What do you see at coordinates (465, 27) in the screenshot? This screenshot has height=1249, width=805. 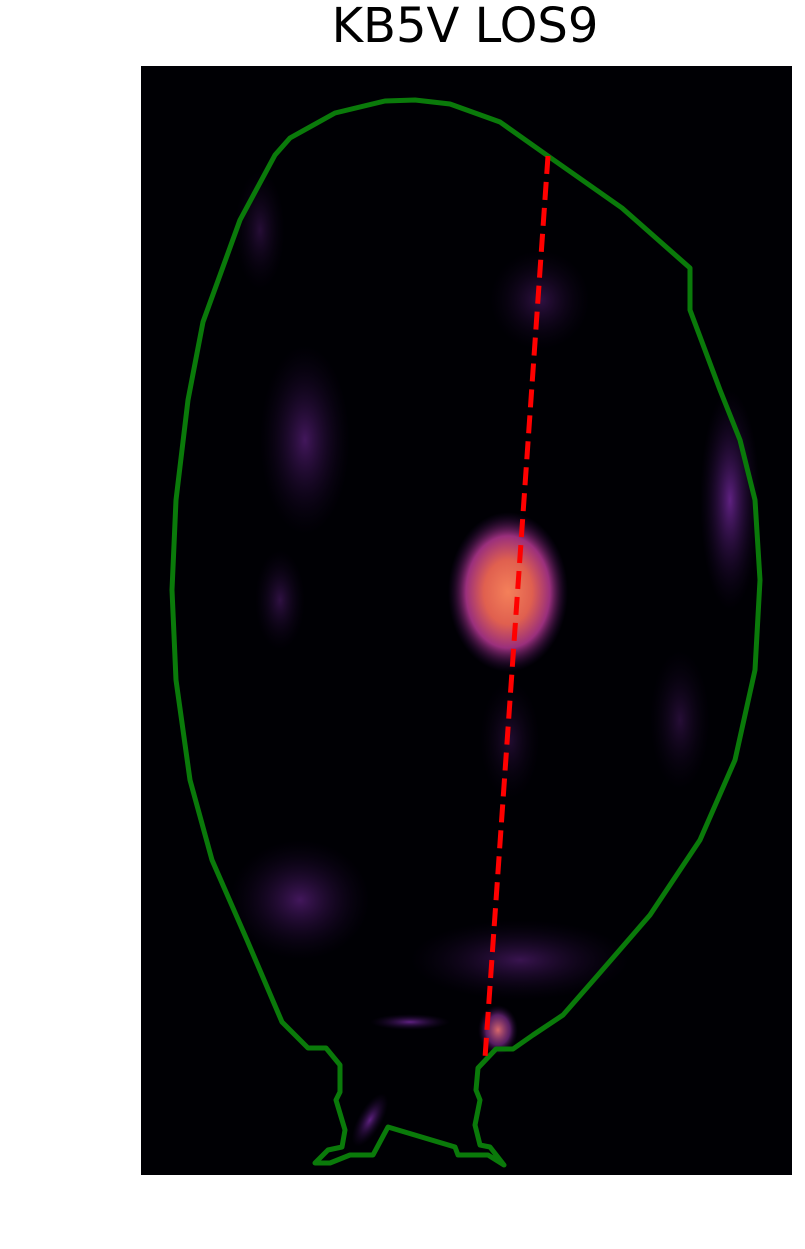 I see `plot-title: KB5V LOS9` at bounding box center [465, 27].